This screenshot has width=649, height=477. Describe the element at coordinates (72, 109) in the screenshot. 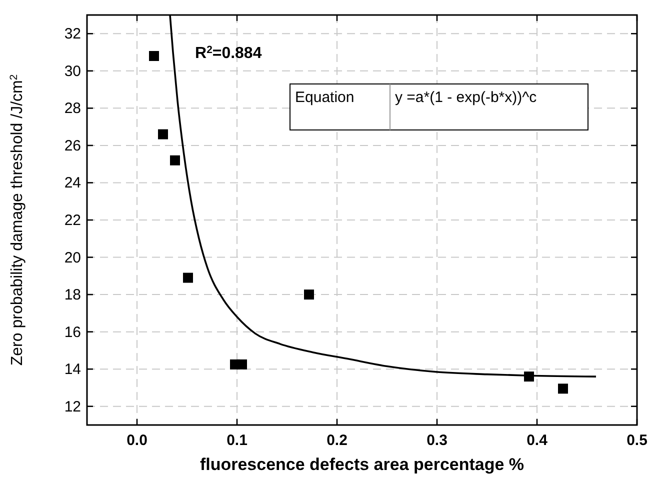

I see `y-tick-label: 28` at that location.